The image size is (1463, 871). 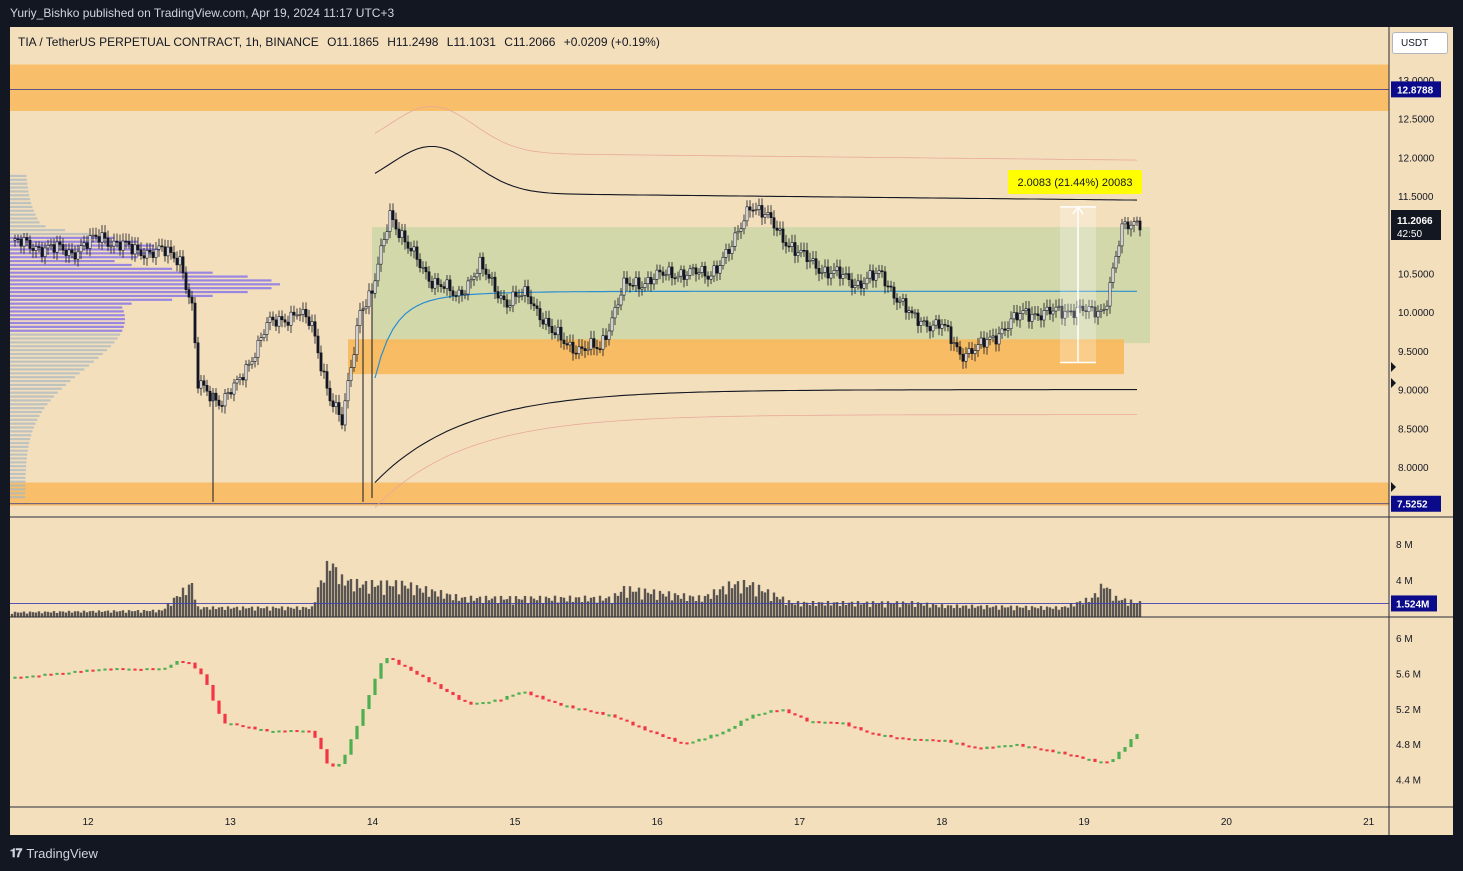 I want to click on currency-button: USDT, so click(x=1420, y=43).